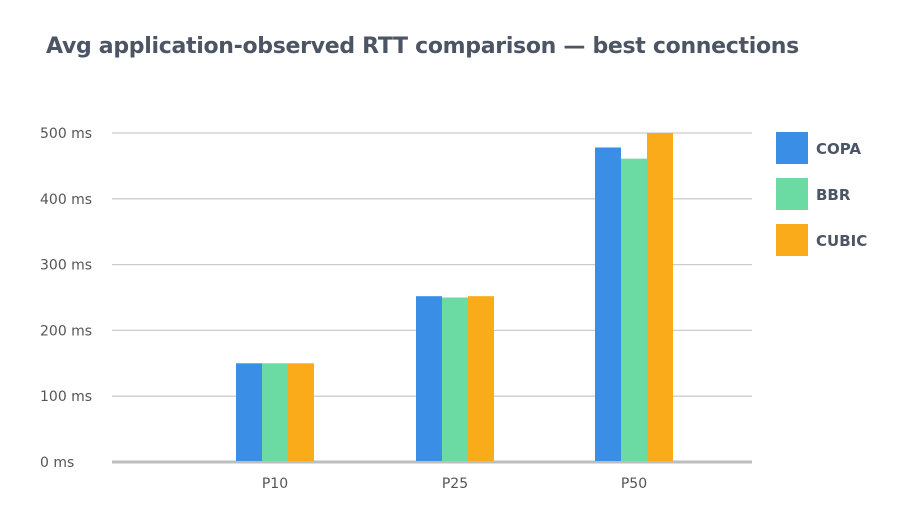 The height and width of the screenshot is (515, 915). What do you see at coordinates (455, 484) in the screenshot?
I see `x-tick-label: P25` at bounding box center [455, 484].